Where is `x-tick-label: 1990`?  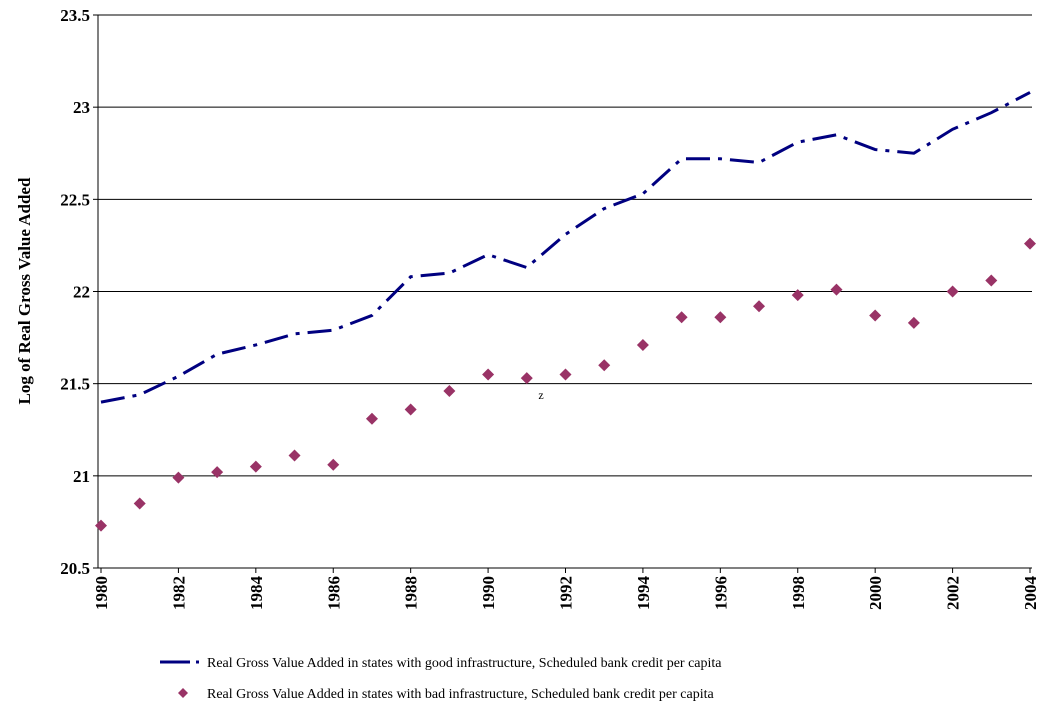 x-tick-label: 1990 is located at coordinates (488, 593).